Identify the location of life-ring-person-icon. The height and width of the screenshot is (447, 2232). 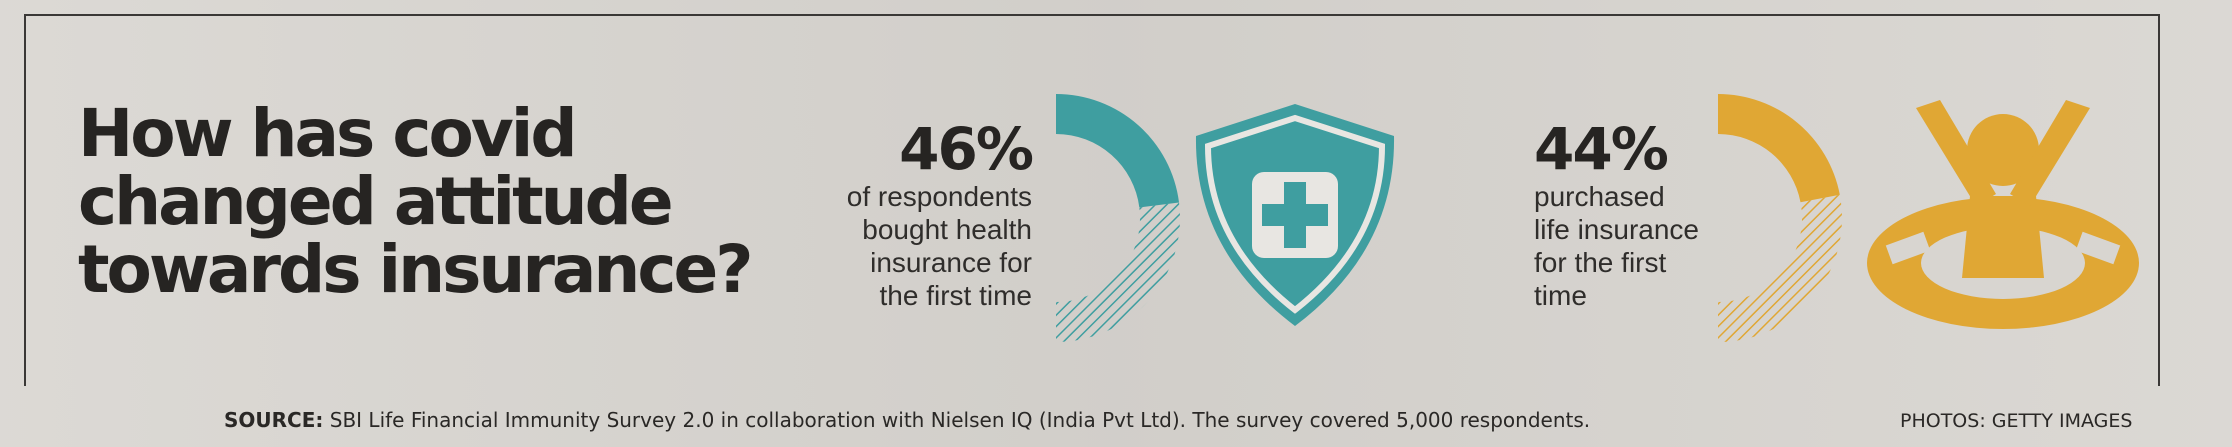
(2003, 214).